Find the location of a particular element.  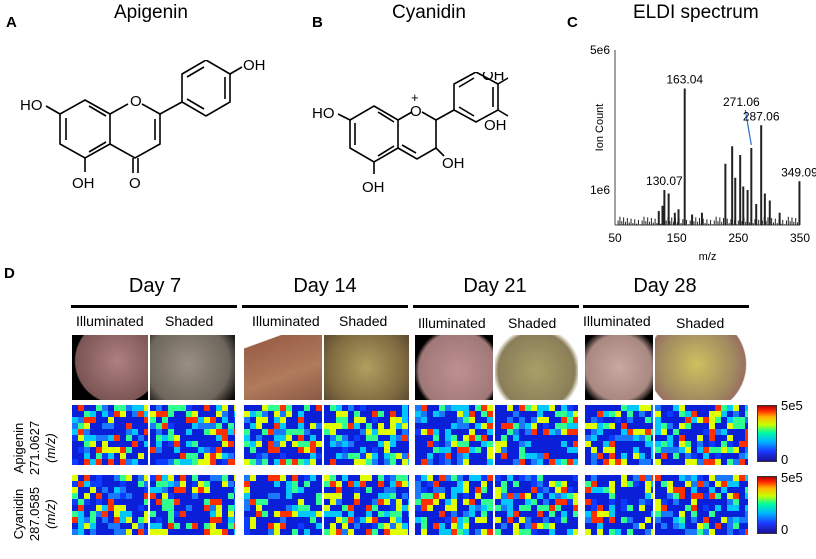

peak-label: 163.04 is located at coordinates (684, 80).